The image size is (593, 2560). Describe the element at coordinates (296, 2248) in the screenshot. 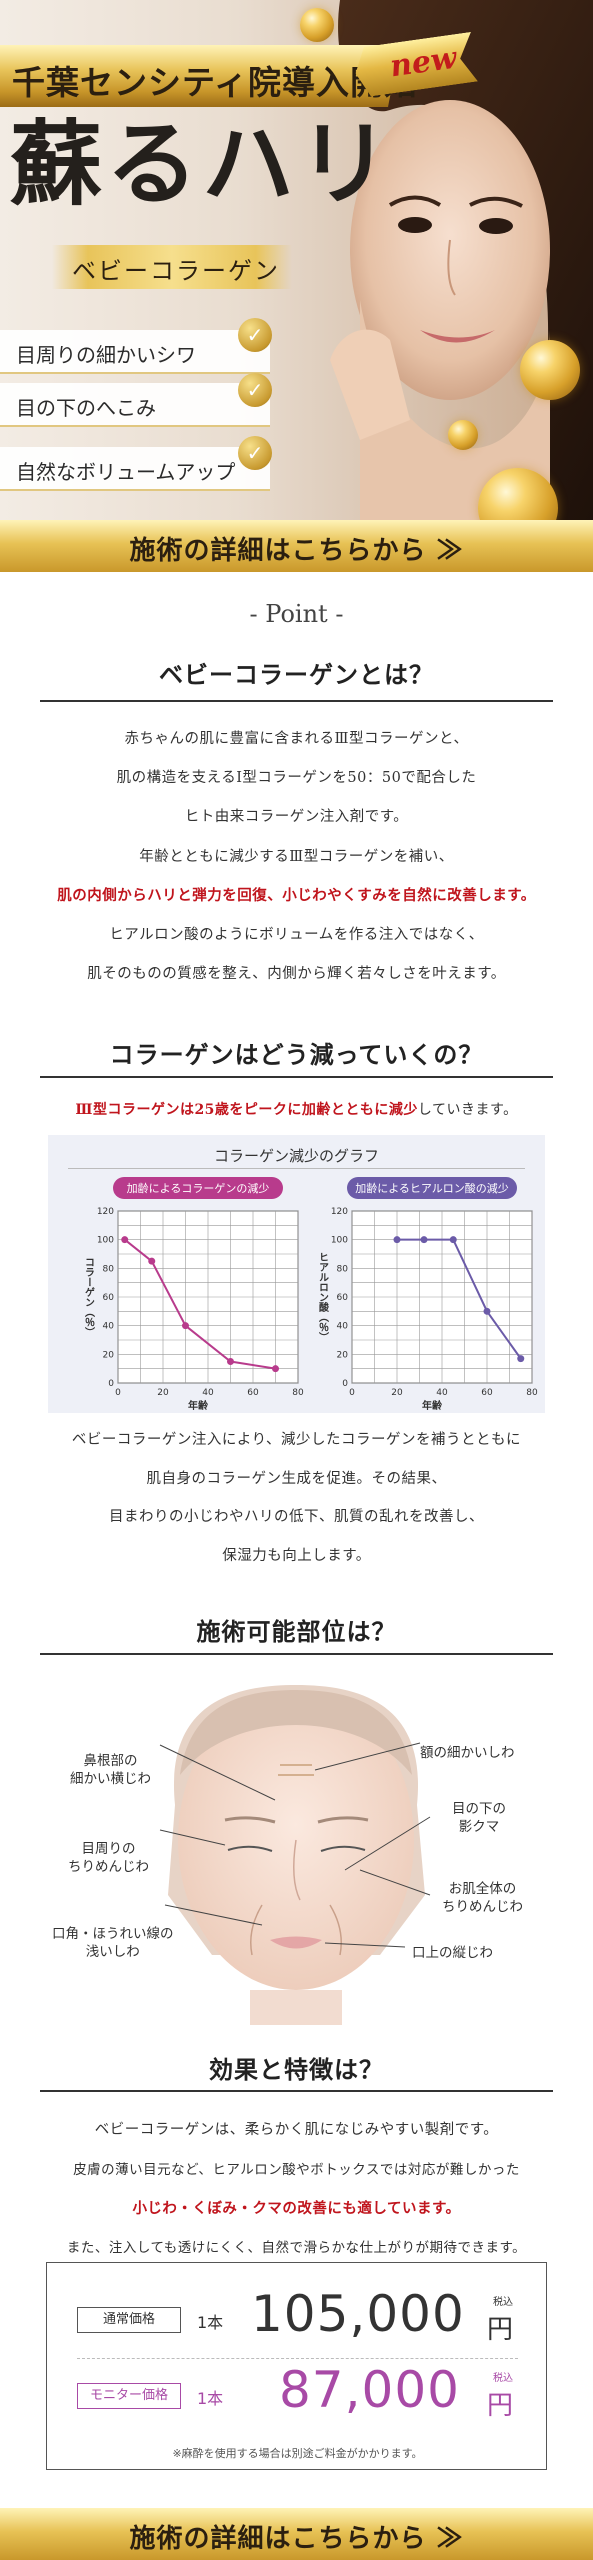

I see `body-text: また、注入しても透けにくく、自然で滑らかな仕上がりが期待できます。` at that location.